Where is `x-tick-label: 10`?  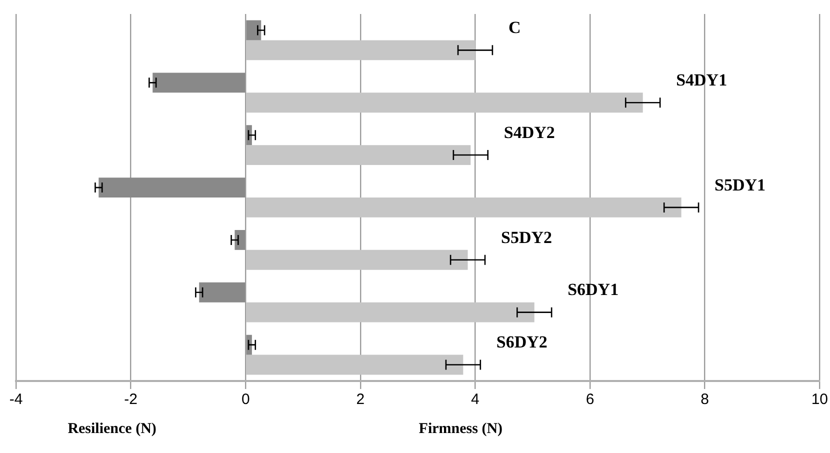
x-tick-label: 10 is located at coordinates (819, 399).